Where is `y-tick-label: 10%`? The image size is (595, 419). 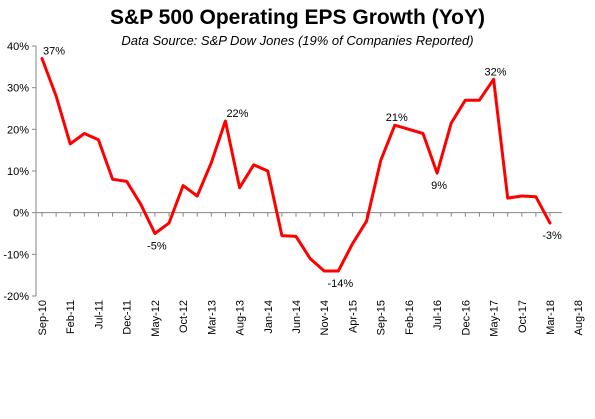 y-tick-label: 10% is located at coordinates (18, 172).